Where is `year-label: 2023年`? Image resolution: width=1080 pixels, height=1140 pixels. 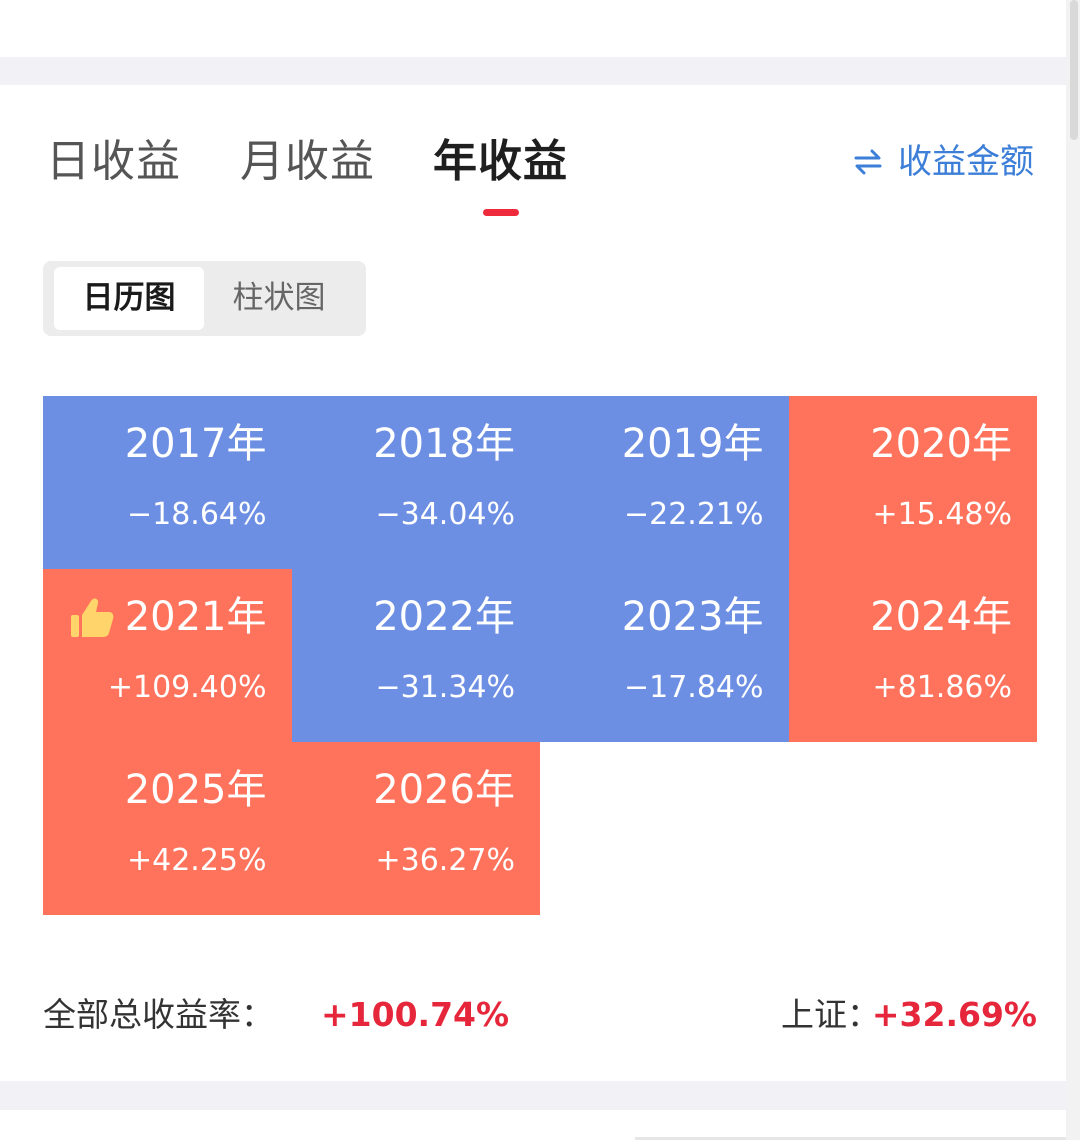 year-label: 2023年 is located at coordinates (692, 617).